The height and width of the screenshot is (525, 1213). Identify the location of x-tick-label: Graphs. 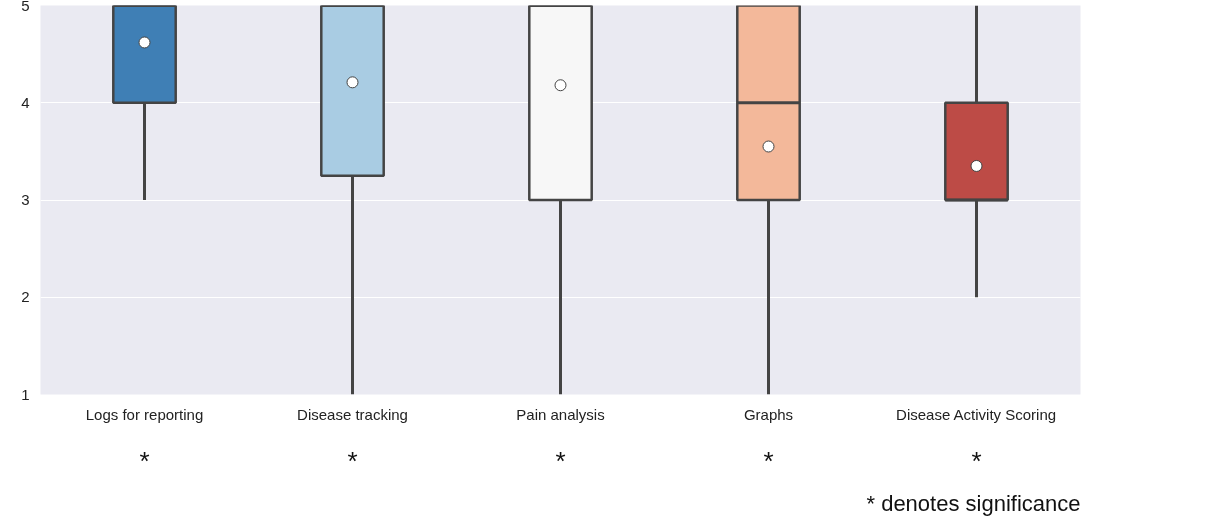
(768, 414).